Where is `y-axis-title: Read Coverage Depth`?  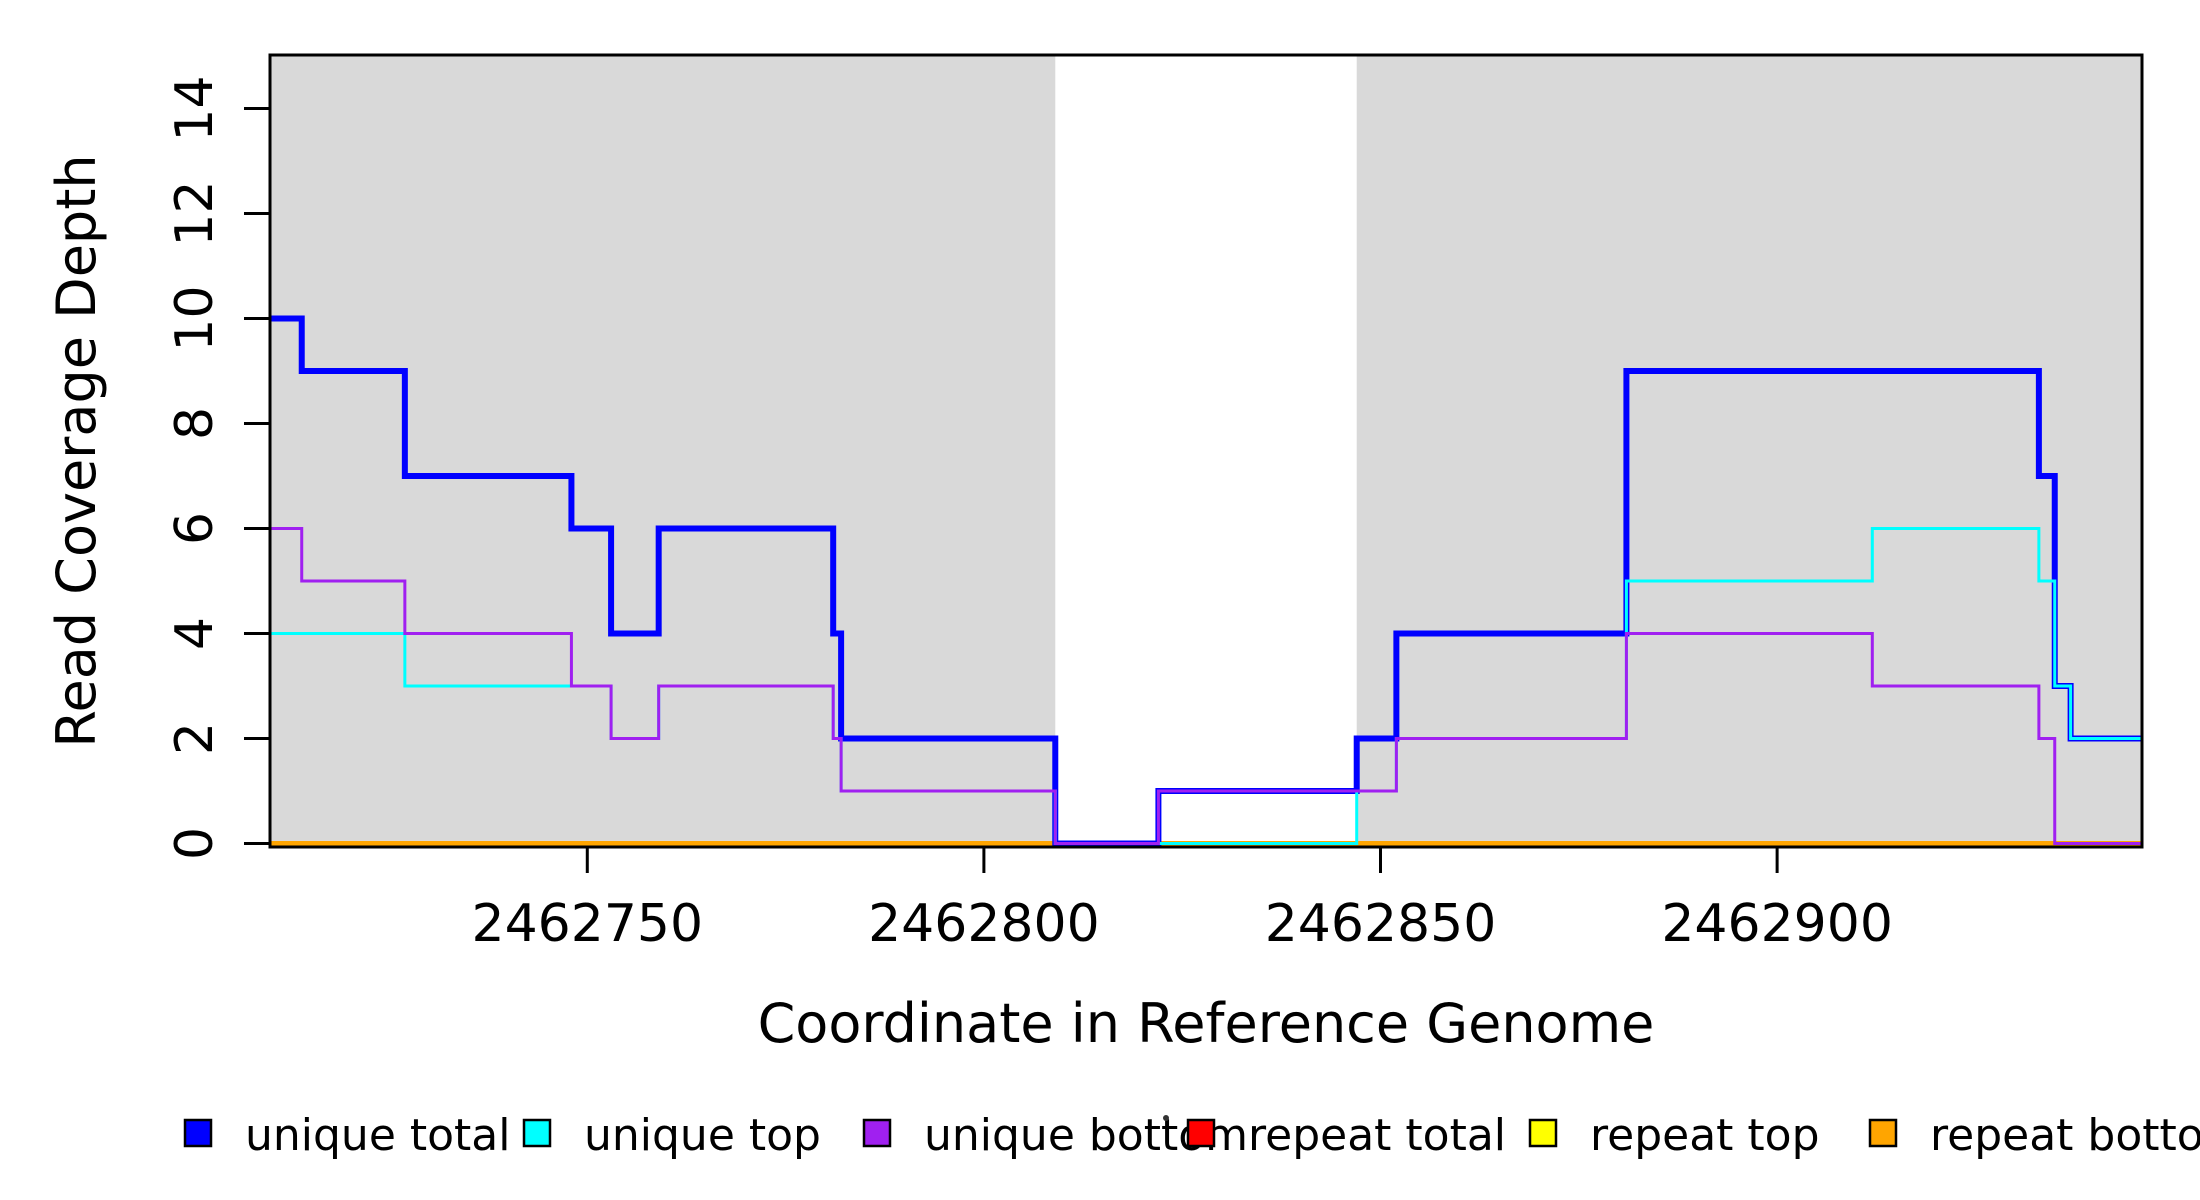
y-axis-title: Read Coverage Depth is located at coordinates (76, 450).